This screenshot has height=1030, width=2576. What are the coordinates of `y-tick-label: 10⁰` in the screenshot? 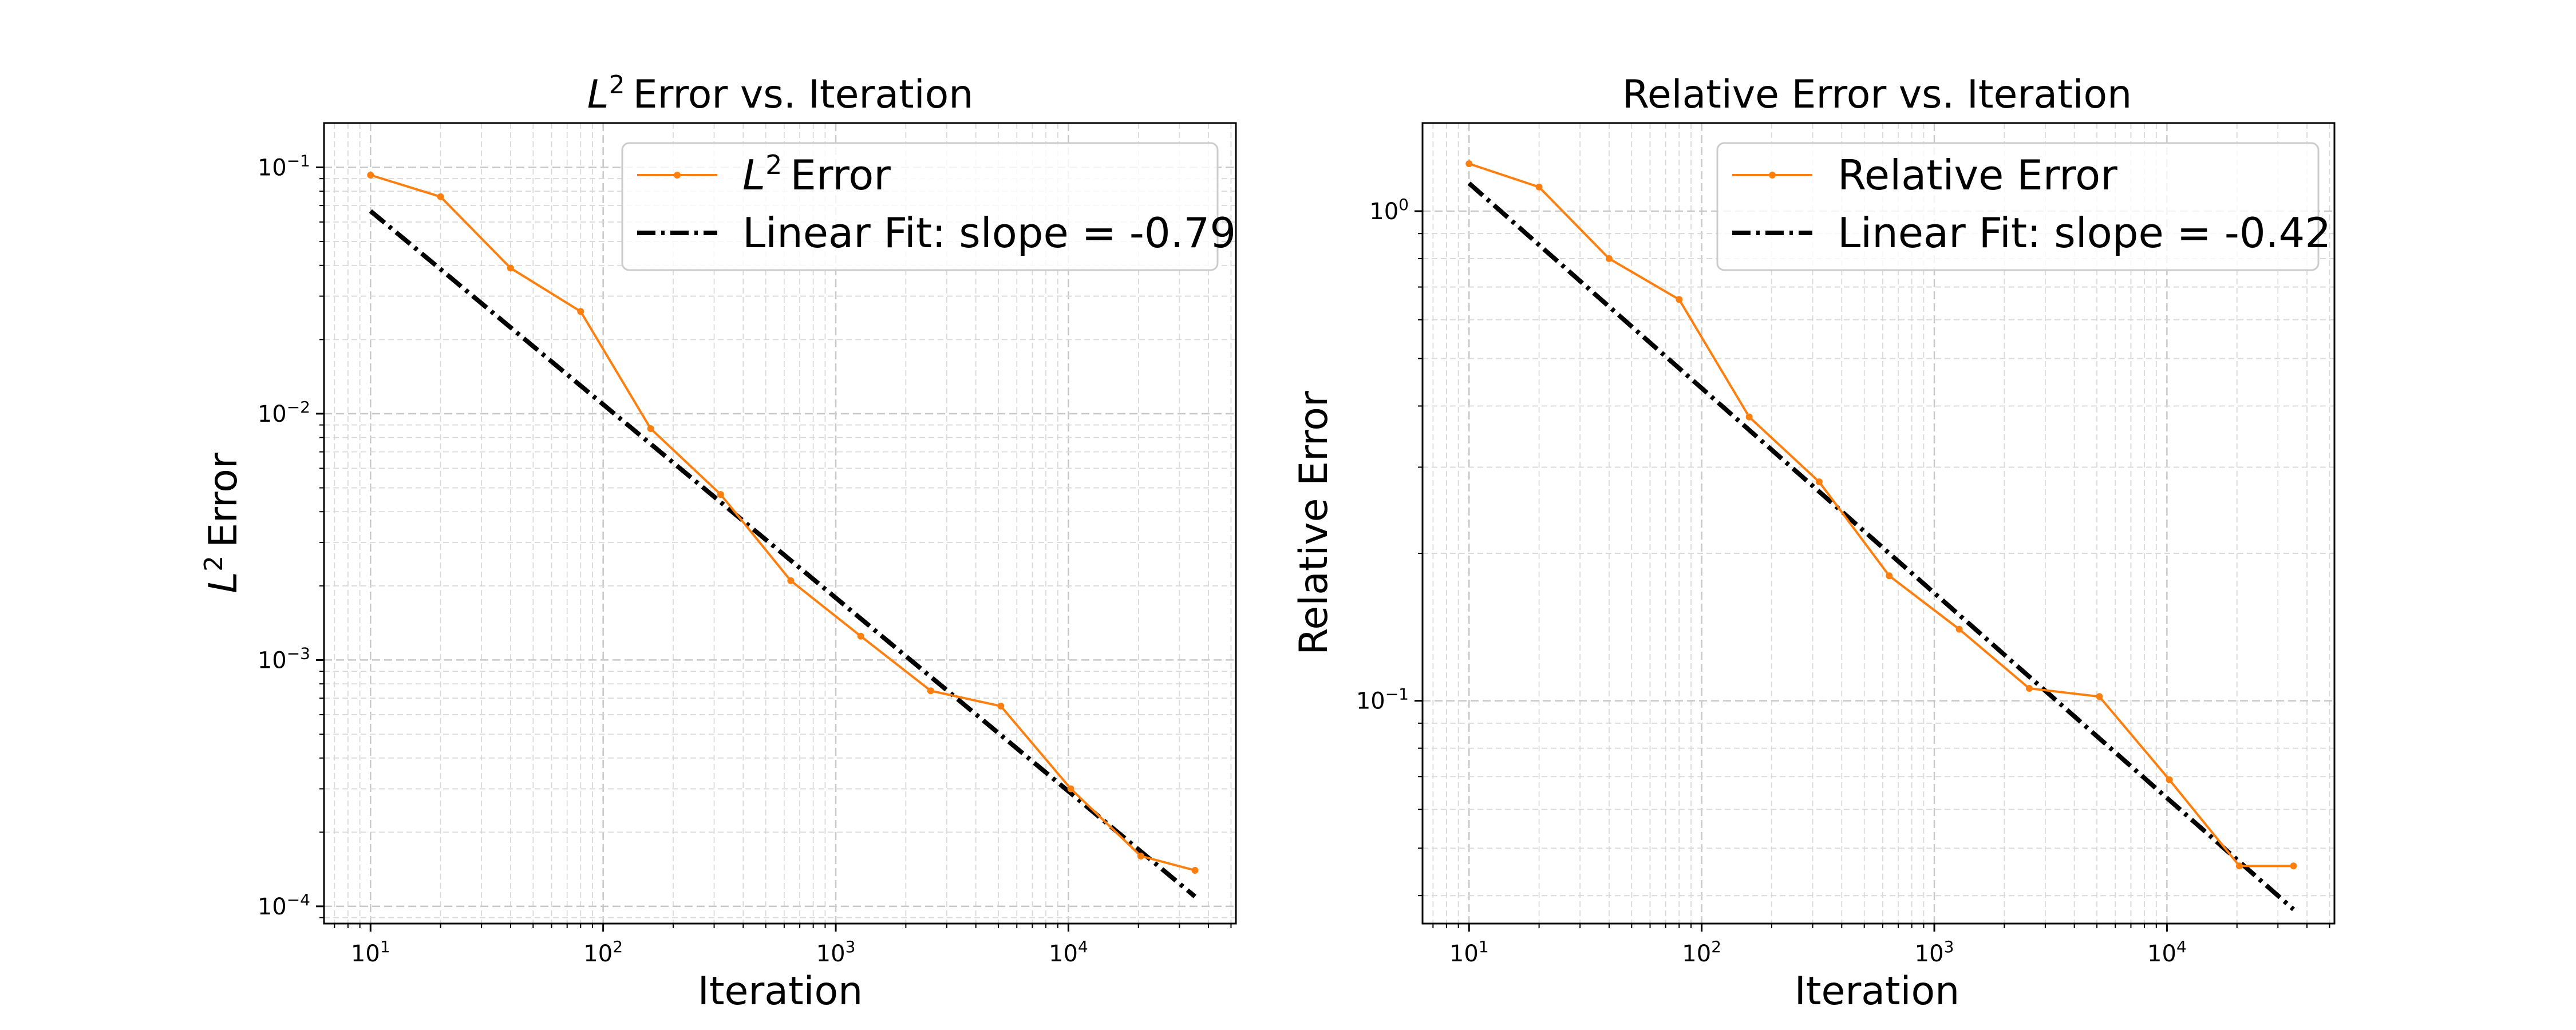 It's located at (1389, 210).